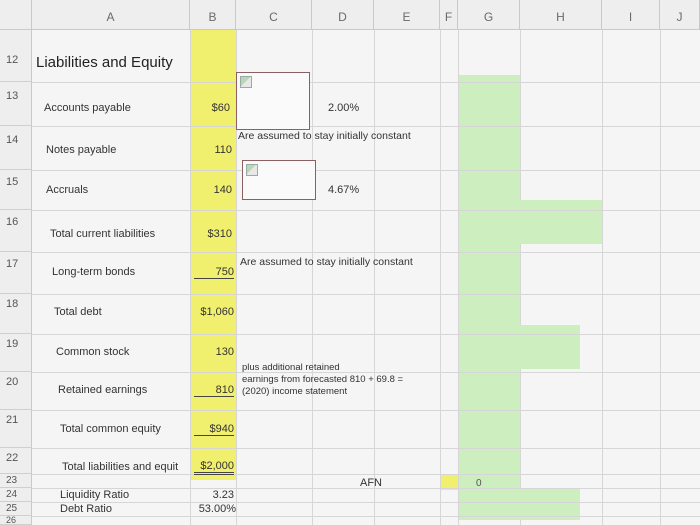  Describe the element at coordinates (120, 467) in the screenshot. I see `label-total-liabilities-equity: Total liabilities and equit` at that location.